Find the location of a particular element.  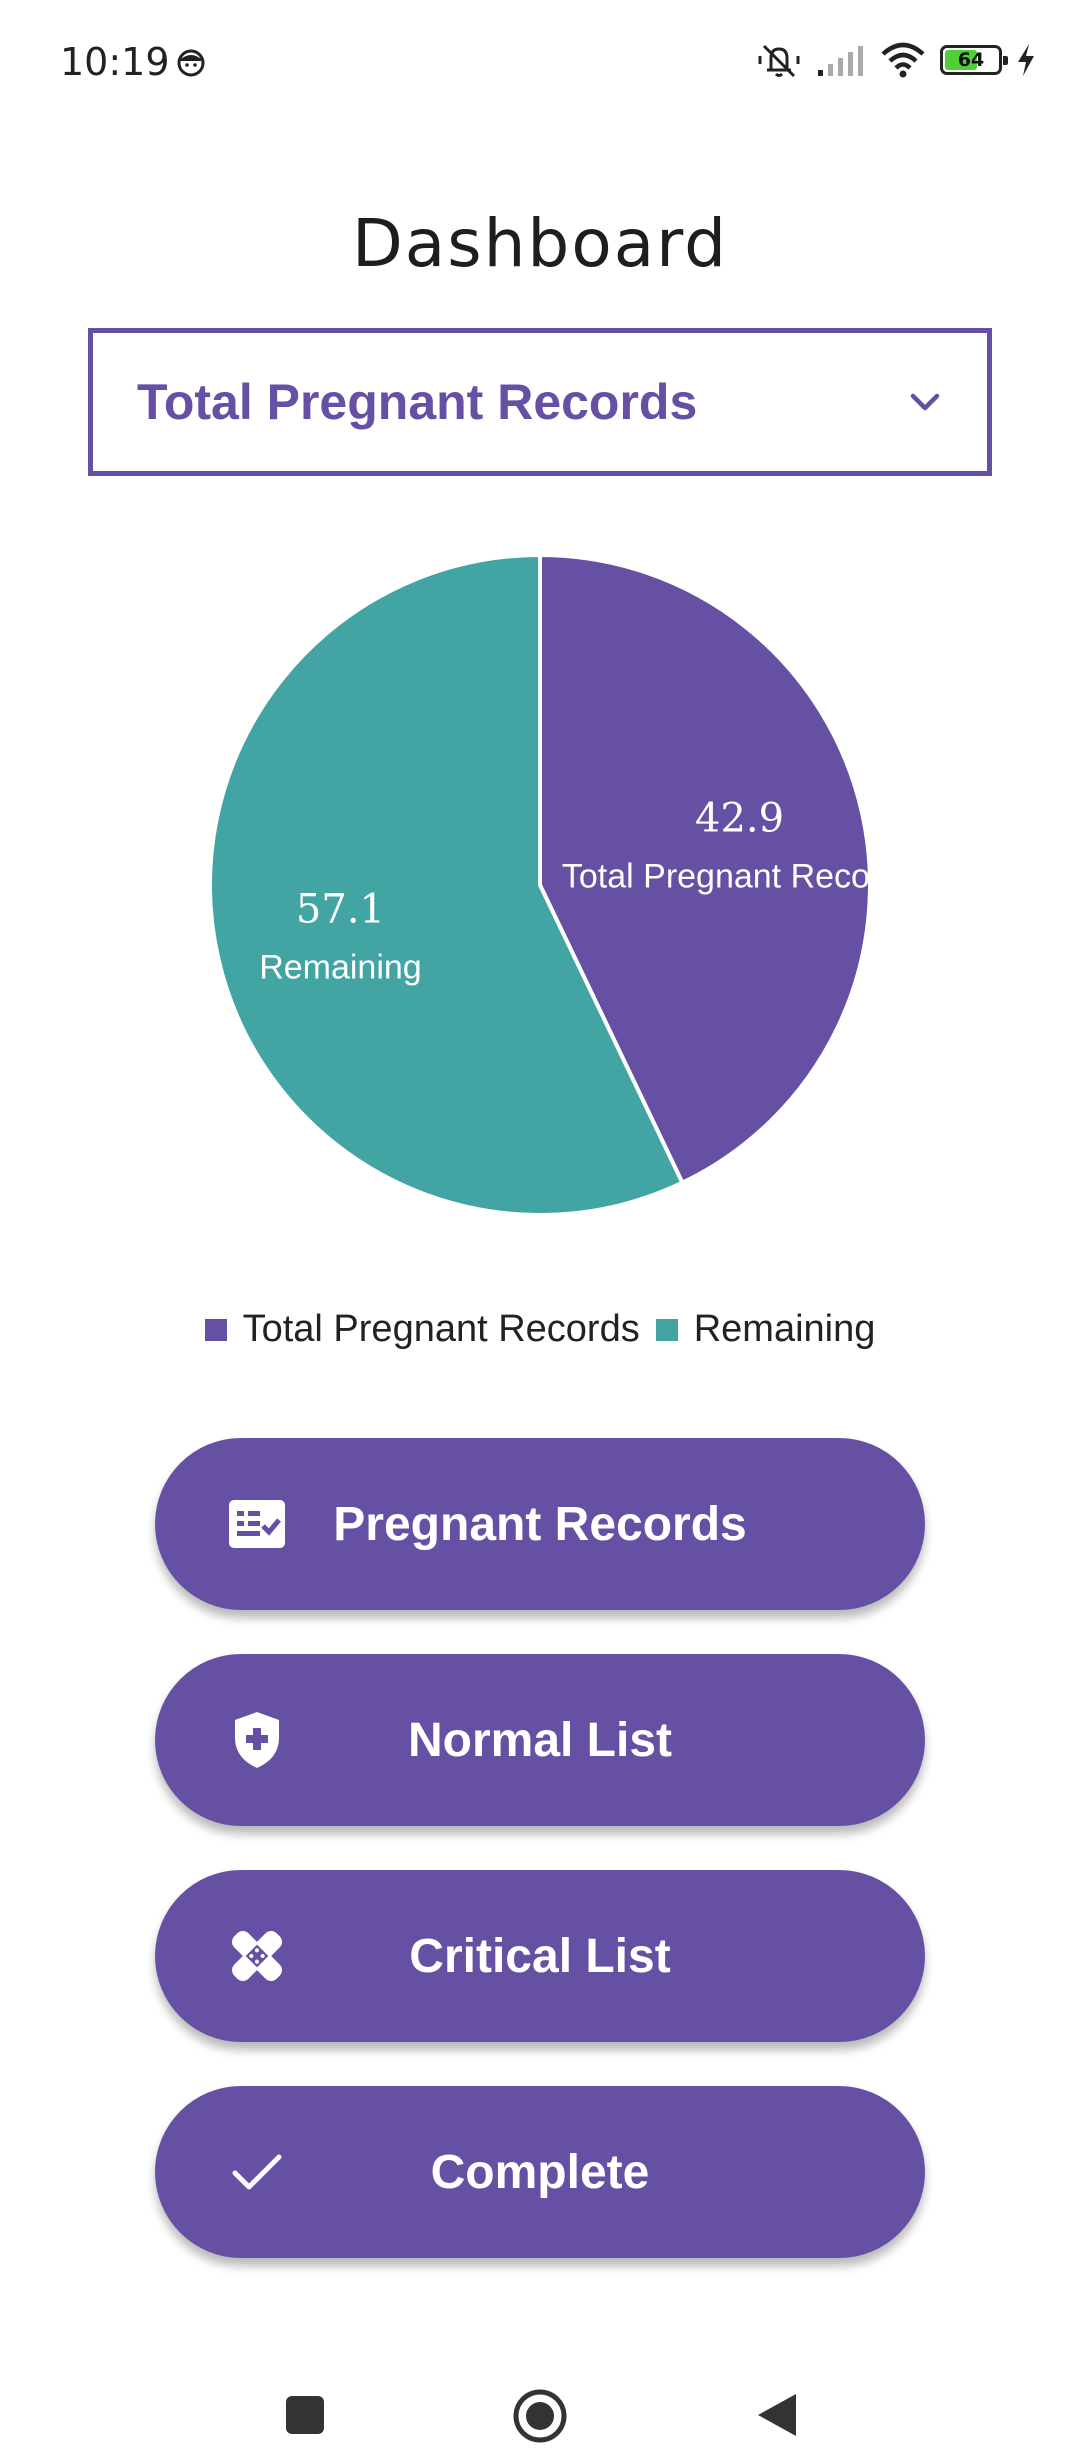

chart-legend: Total Pregnant Records Remaining is located at coordinates (540, 1329).